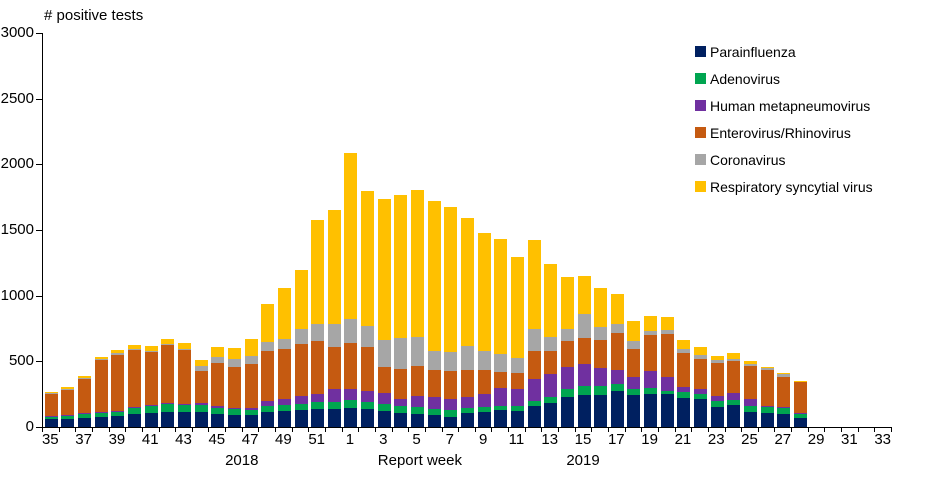  What do you see at coordinates (350, 439) in the screenshot?
I see `x-tick-label: 1` at bounding box center [350, 439].